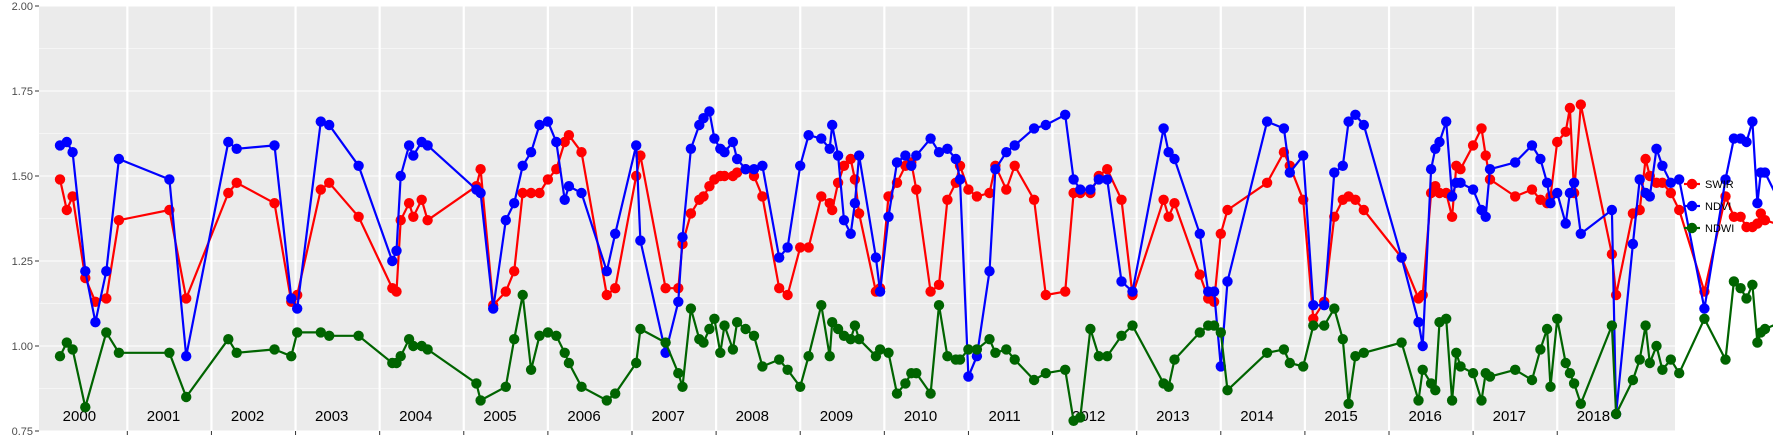 The width and height of the screenshot is (1773, 442). I want to click on legend-item-ndwi: NDWI, so click(1709, 228).